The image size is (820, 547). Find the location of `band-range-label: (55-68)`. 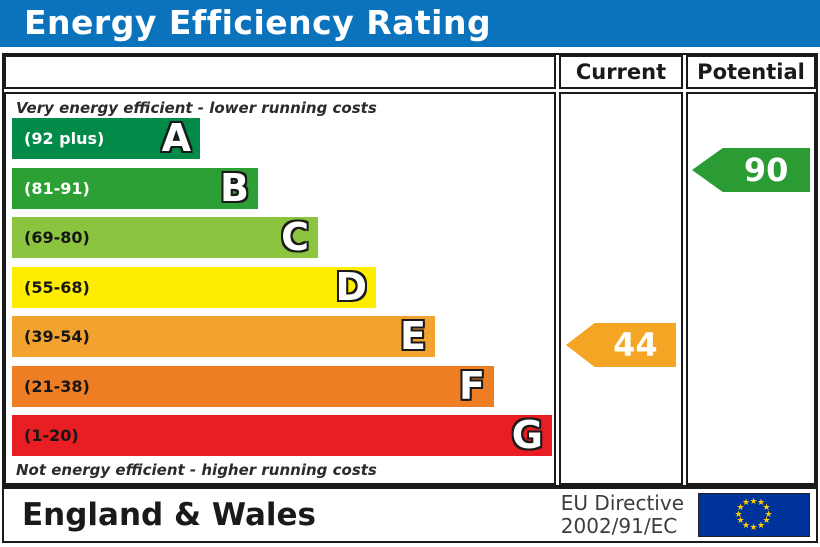

band-range-label: (55-68) is located at coordinates (57, 287).